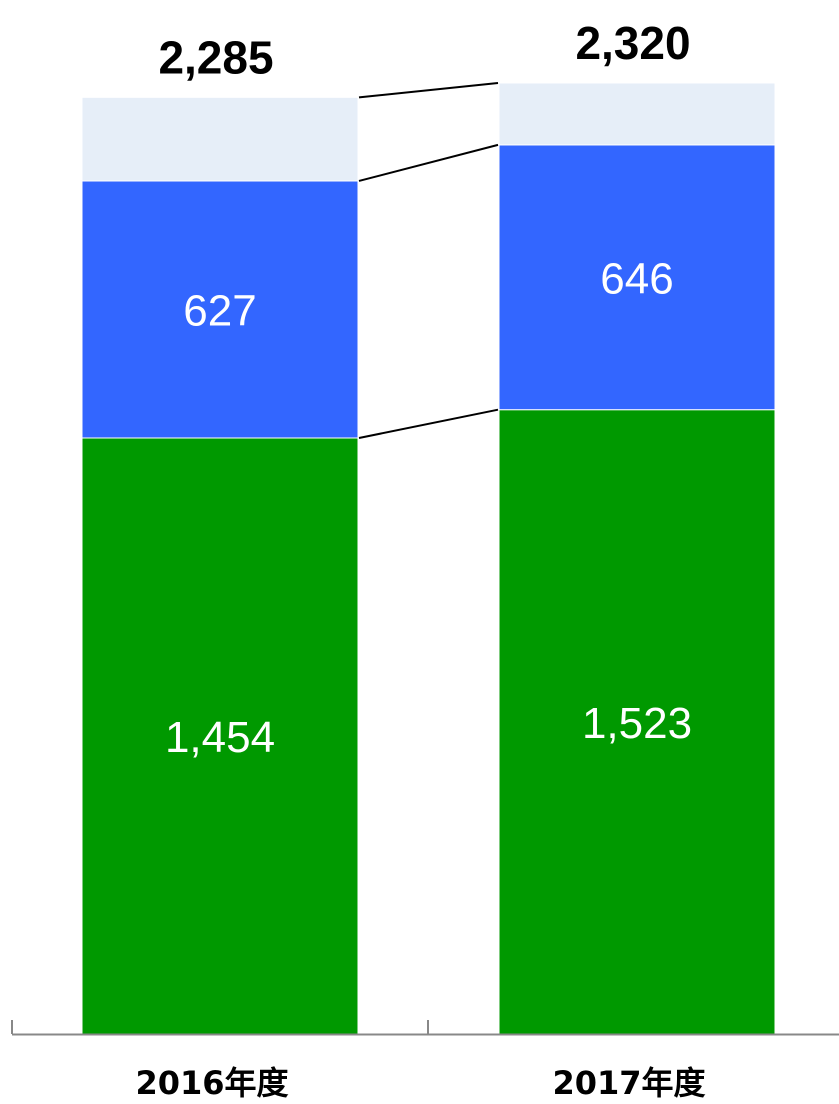  Describe the element at coordinates (637, 723) in the screenshot. I see `segment-value-label: 1,523` at that location.